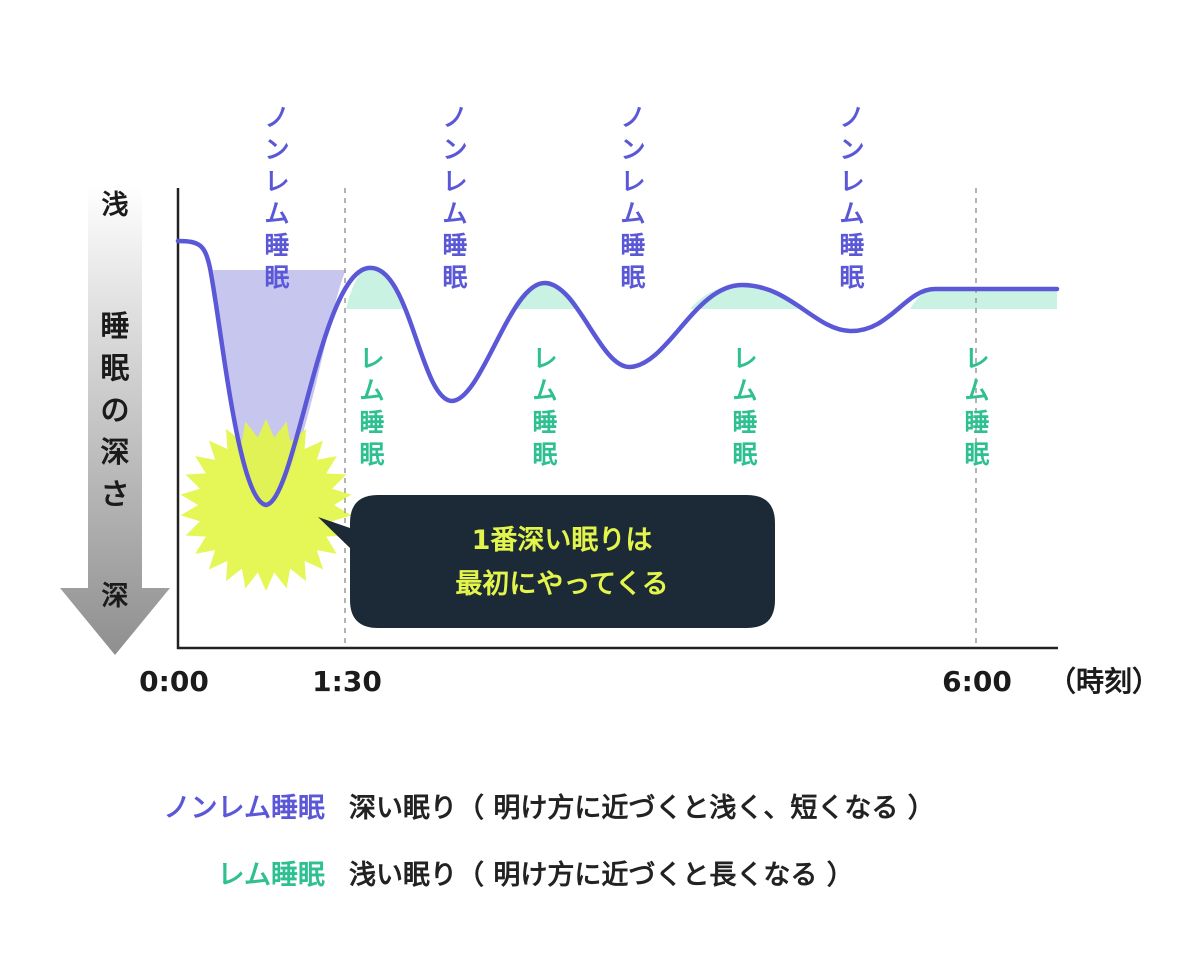 This screenshot has height=978, width=1200. Describe the element at coordinates (976, 390) in the screenshot. I see `rem-label-4-char: ム` at that location.